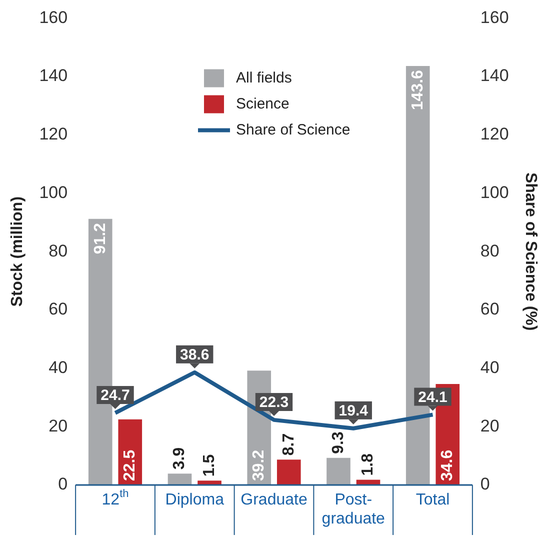  I want to click on y2-tick-label: 60, so click(490, 309).